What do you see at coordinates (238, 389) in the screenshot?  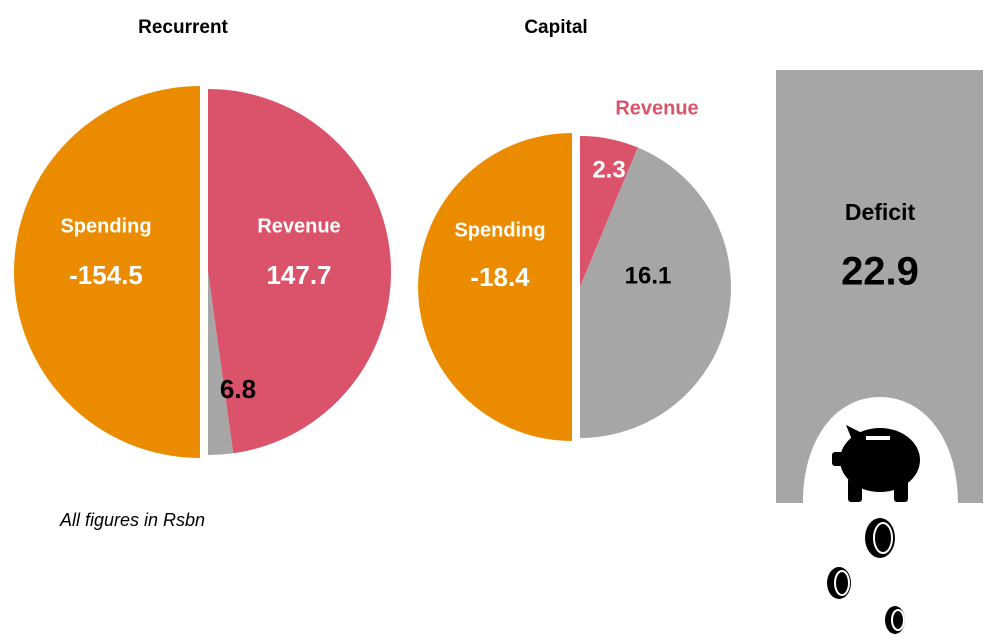 I see `slice-value: 6.8` at bounding box center [238, 389].